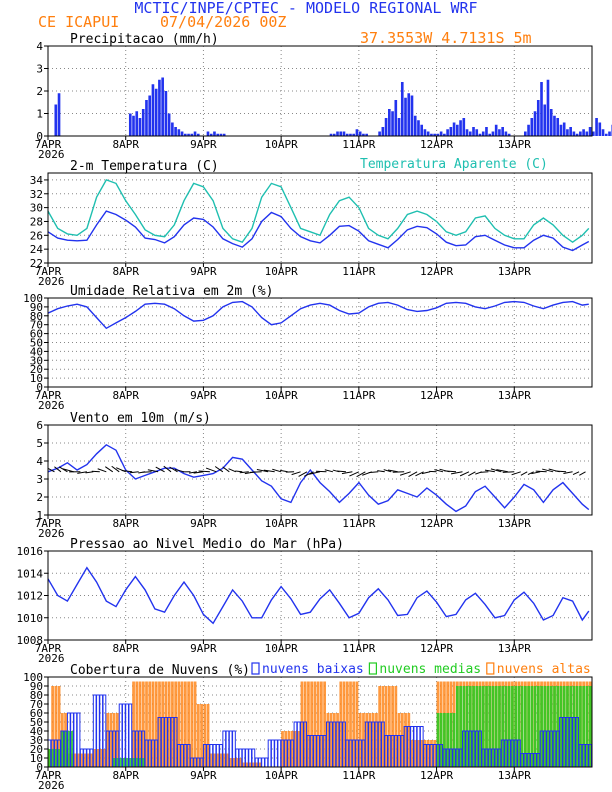 The height and width of the screenshot is (792, 612). Describe the element at coordinates (160, 670) in the screenshot. I see `panel-title: Cobertura de Nuvens (%)` at that location.